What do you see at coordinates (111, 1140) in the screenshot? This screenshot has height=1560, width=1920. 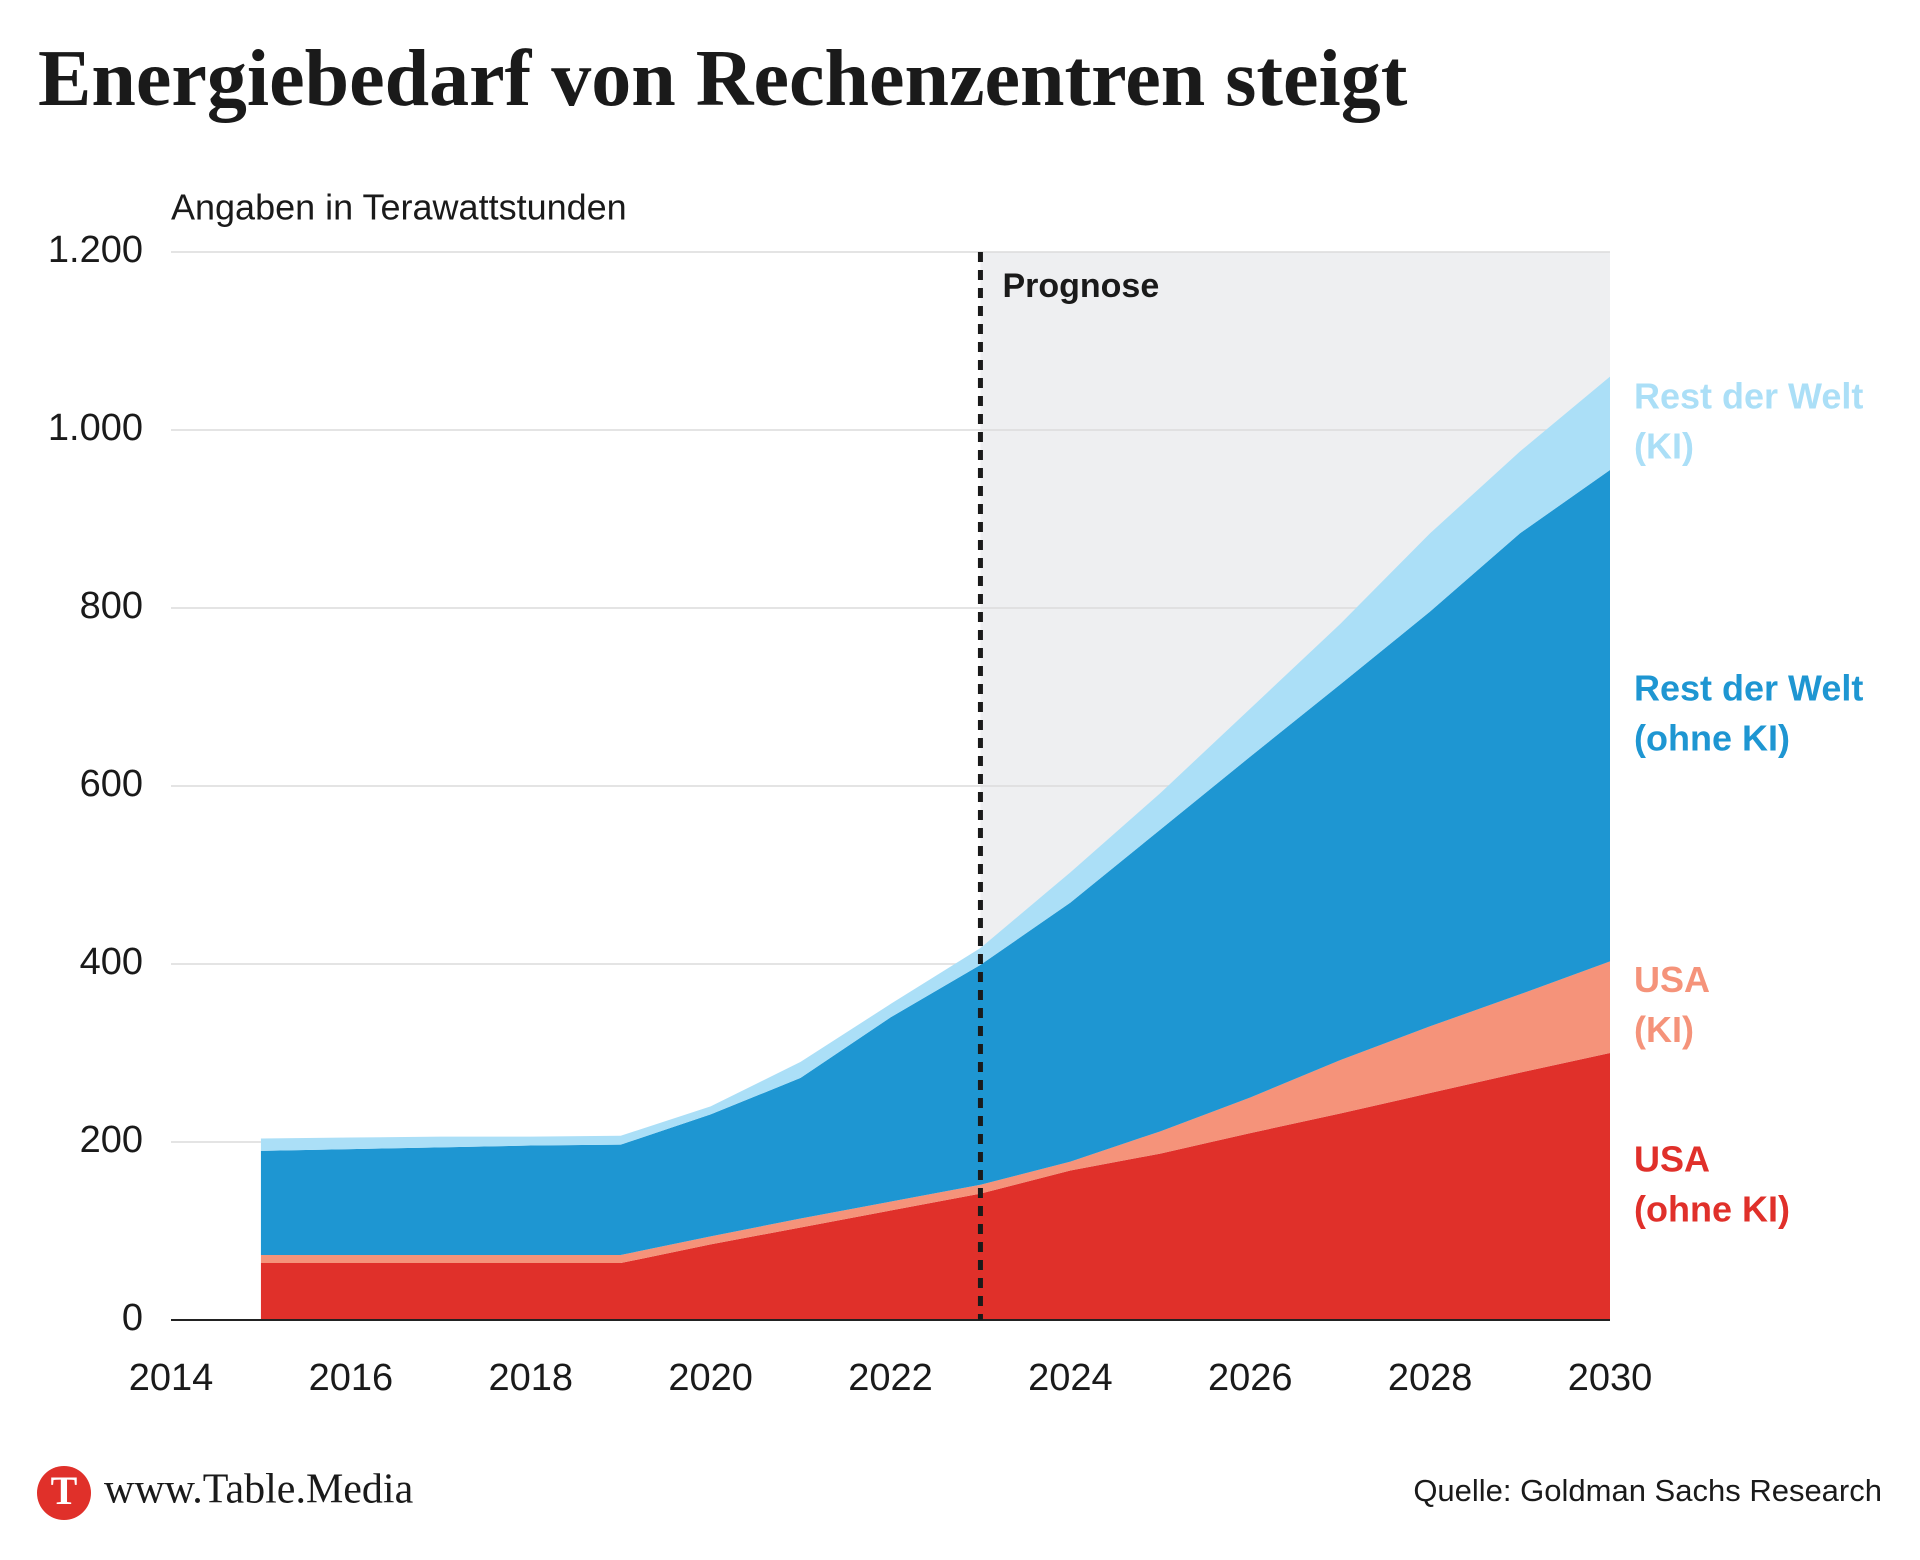 I see `y-tick-label: 200` at bounding box center [111, 1140].